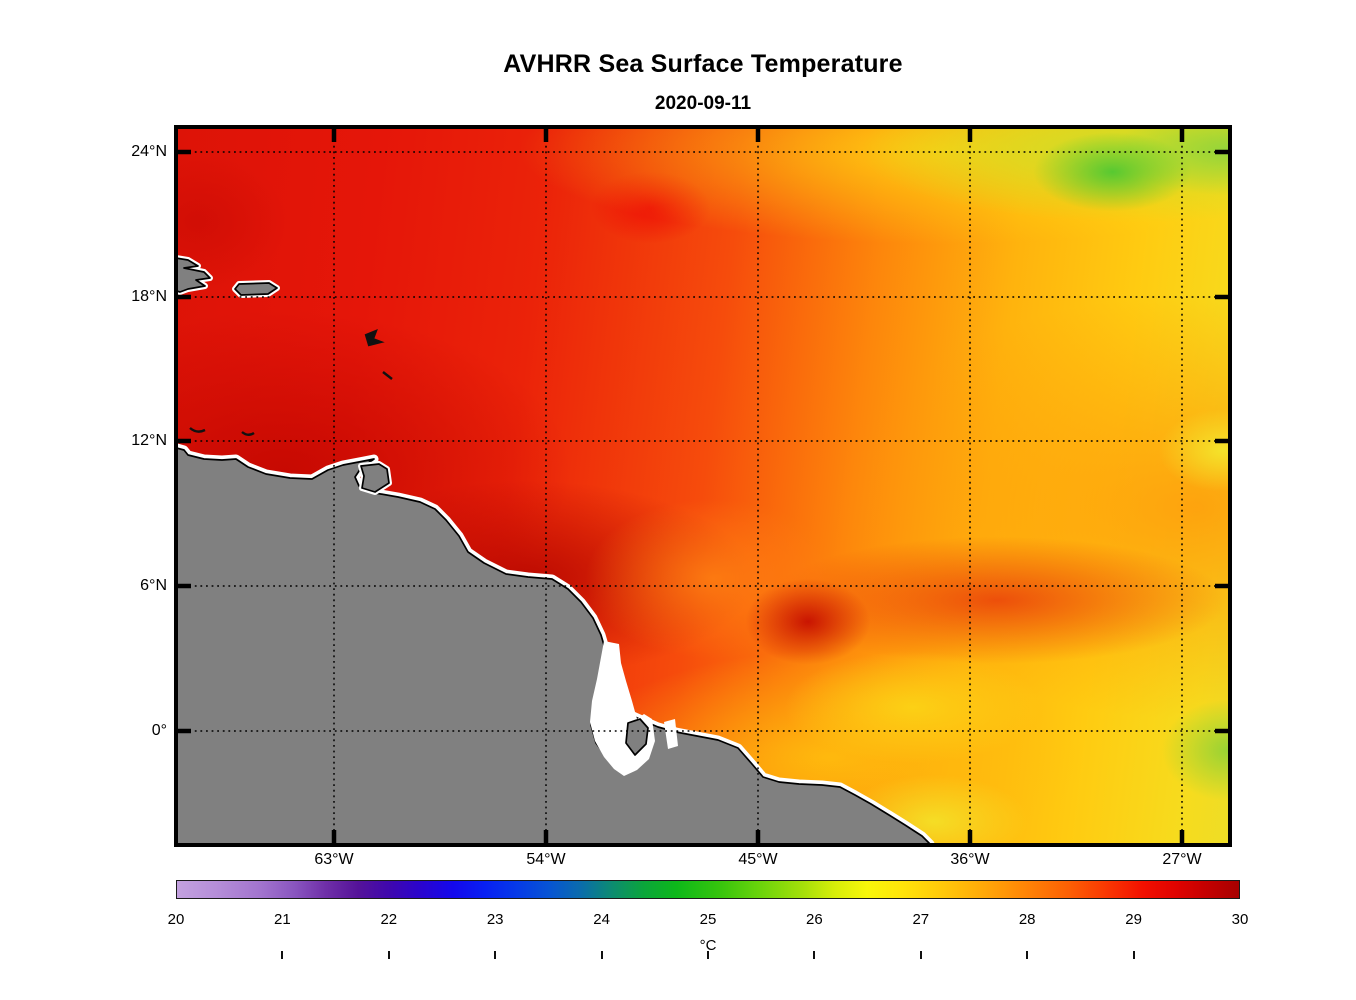 The image size is (1356, 1000). I want to click on colorbar-tick-label: 24, so click(601, 919).